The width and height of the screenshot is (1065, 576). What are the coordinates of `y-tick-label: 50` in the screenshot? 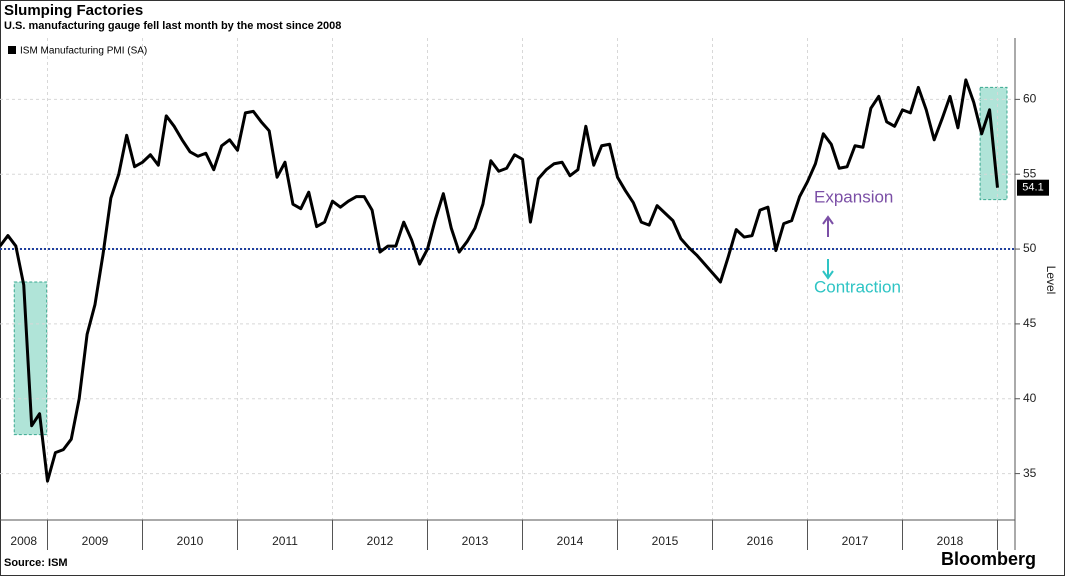 It's located at (1030, 248).